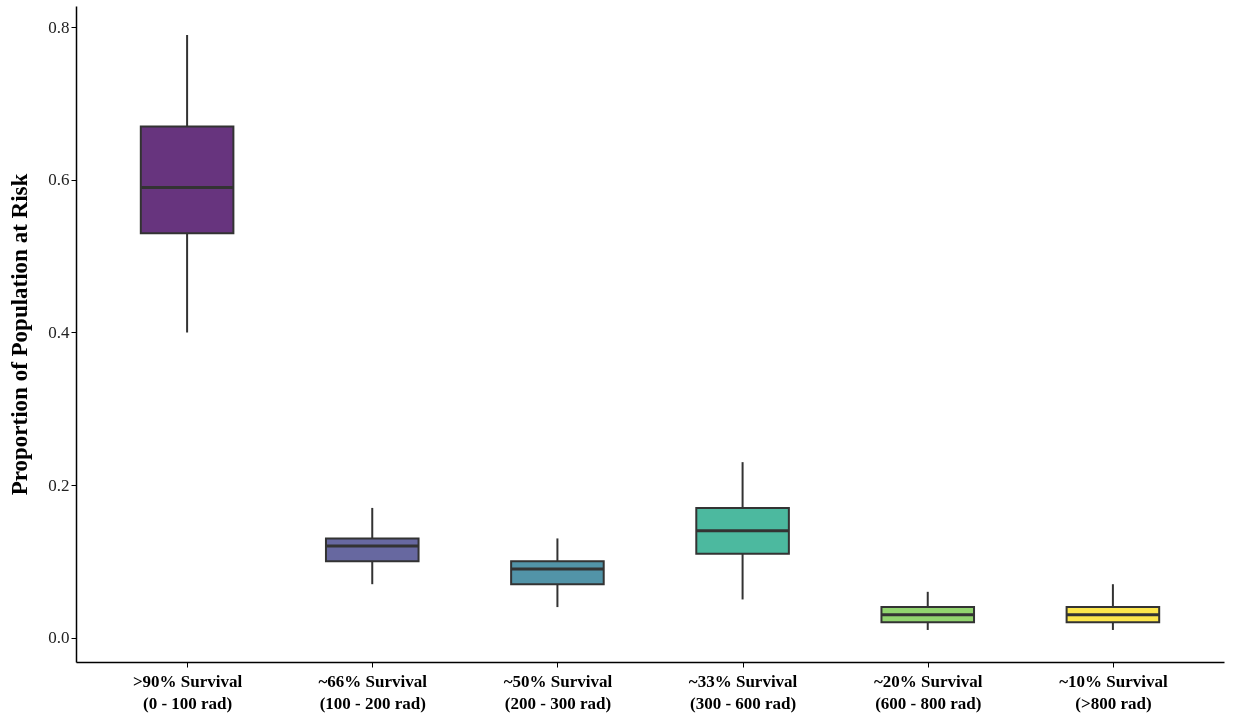 The image size is (1238, 719). Describe the element at coordinates (1113, 692) in the screenshot. I see `x-tick-label: ~10% Survival (>800 rad)` at that location.